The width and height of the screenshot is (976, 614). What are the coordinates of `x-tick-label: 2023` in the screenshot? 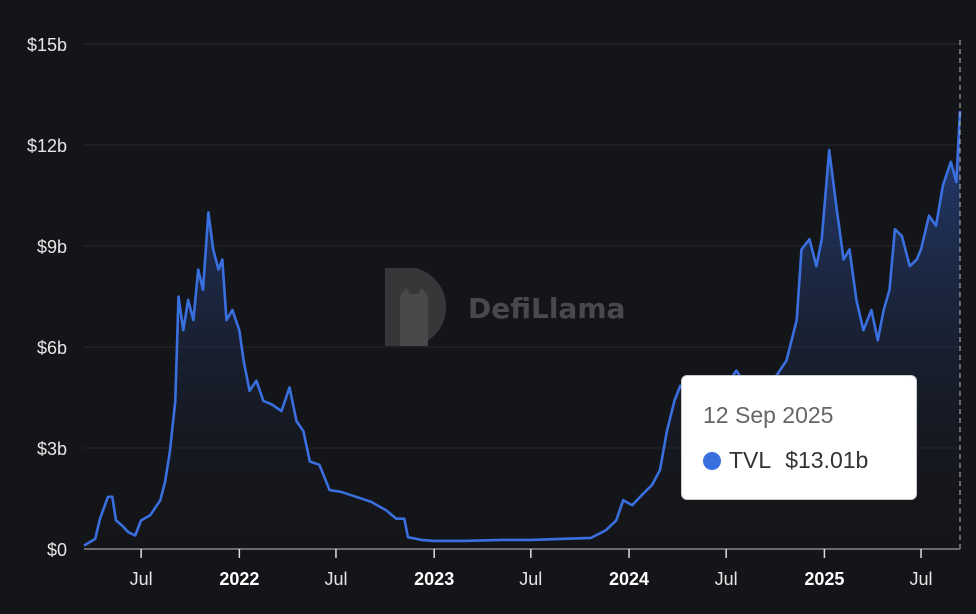 It's located at (434, 579).